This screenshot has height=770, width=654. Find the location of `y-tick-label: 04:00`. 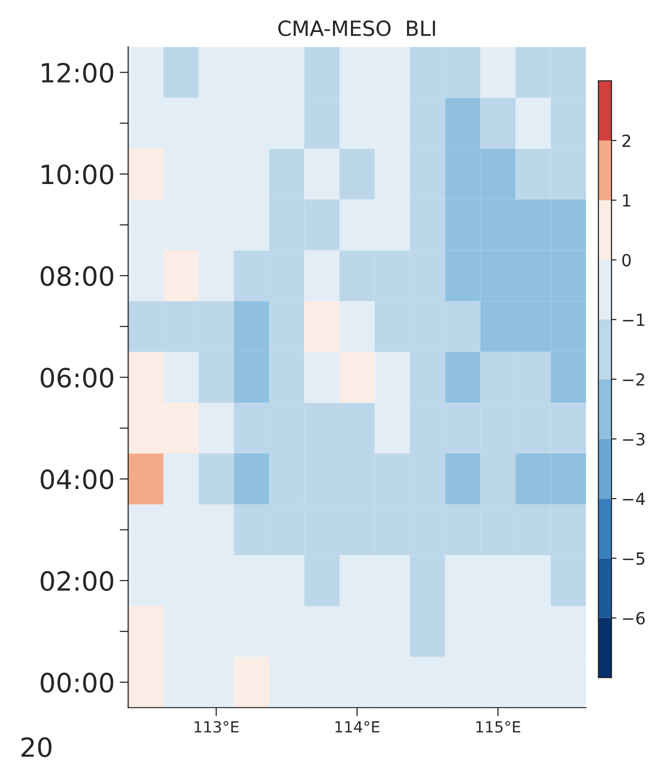

y-tick-label: 04:00 is located at coordinates (77, 479).